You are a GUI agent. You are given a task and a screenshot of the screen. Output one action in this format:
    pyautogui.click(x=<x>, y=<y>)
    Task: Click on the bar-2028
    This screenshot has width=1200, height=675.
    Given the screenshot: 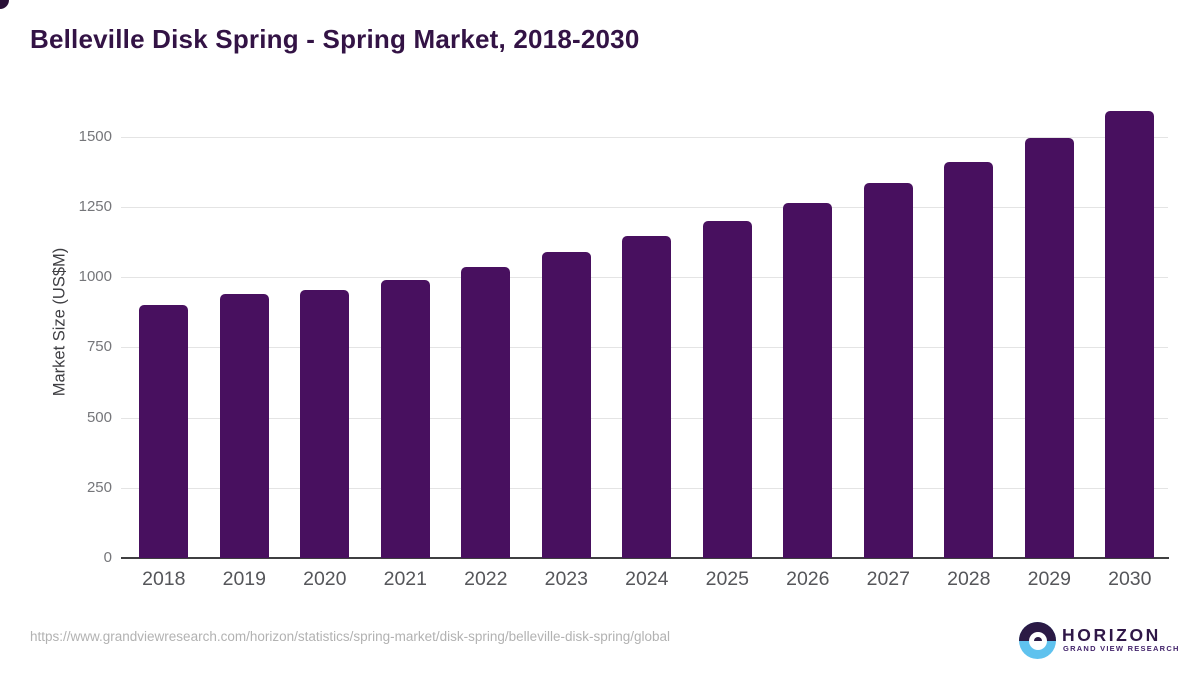 What is the action you would take?
    pyautogui.click(x=969, y=359)
    